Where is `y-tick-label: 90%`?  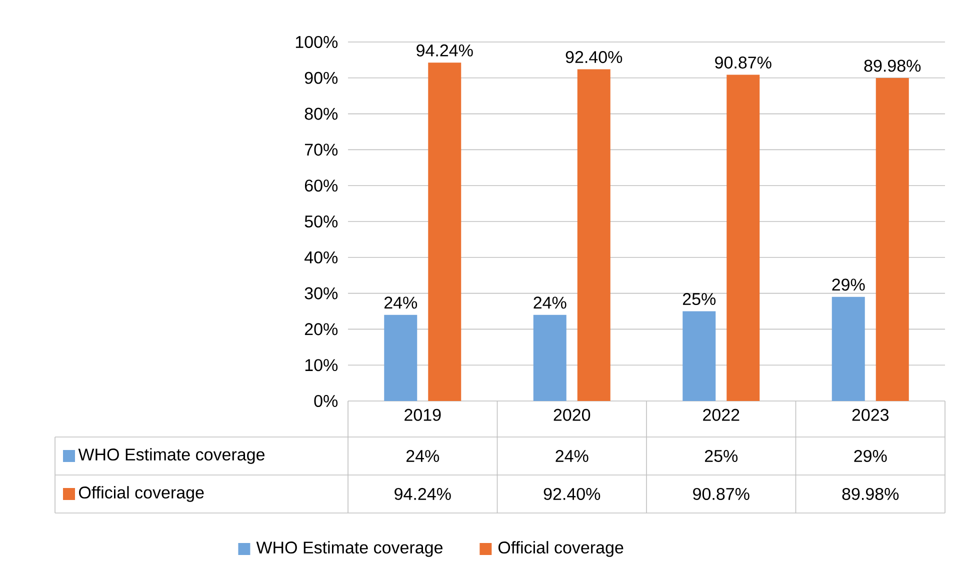
y-tick-label: 90% is located at coordinates (321, 78).